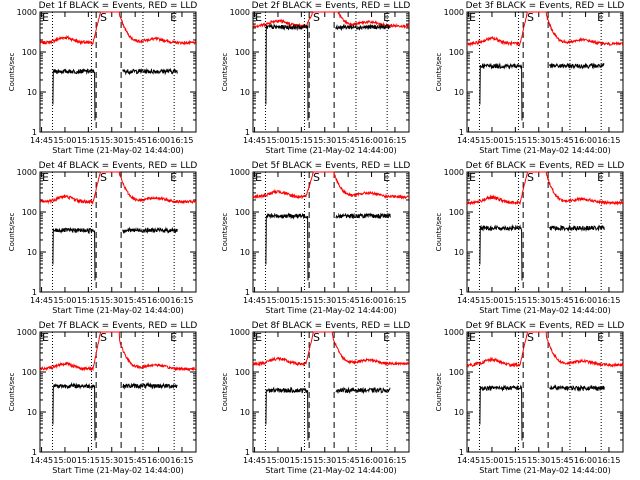 The width and height of the screenshot is (640, 480). I want to click on panel-title: Det 1f BLACK = Events, RED = LLD, so click(118, 6).